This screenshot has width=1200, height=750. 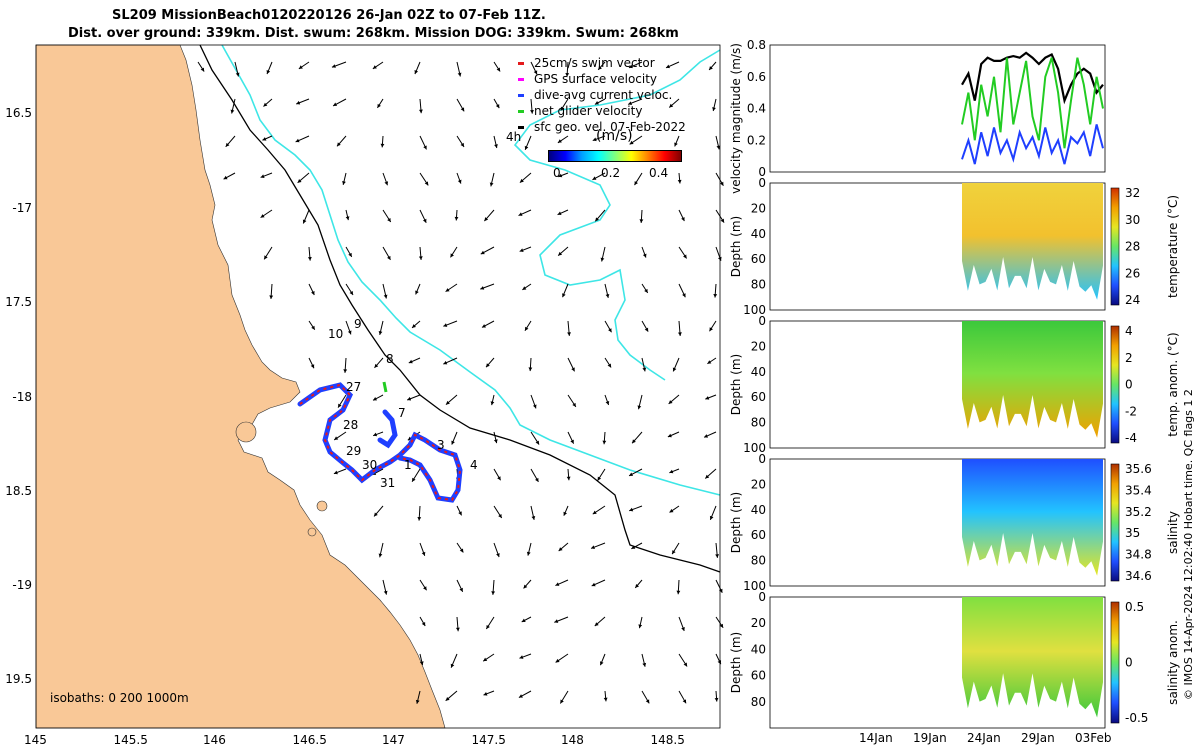 I want to click on legend-item: 25cm/s swim vector, so click(x=599, y=63).